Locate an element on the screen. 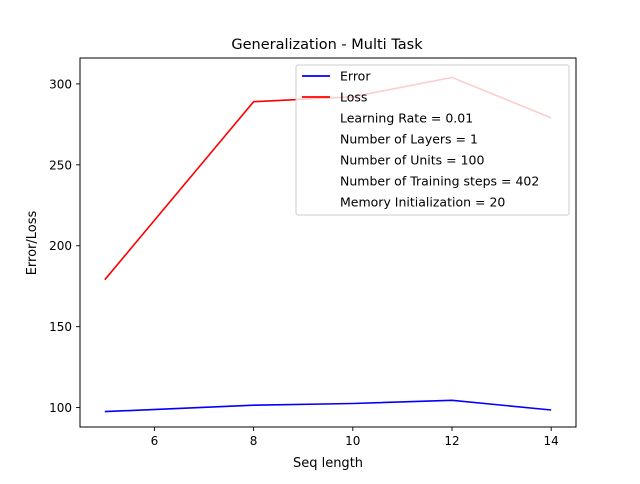 The width and height of the screenshot is (640, 484). chart-title: Generalization - Multi Task is located at coordinates (327, 45).